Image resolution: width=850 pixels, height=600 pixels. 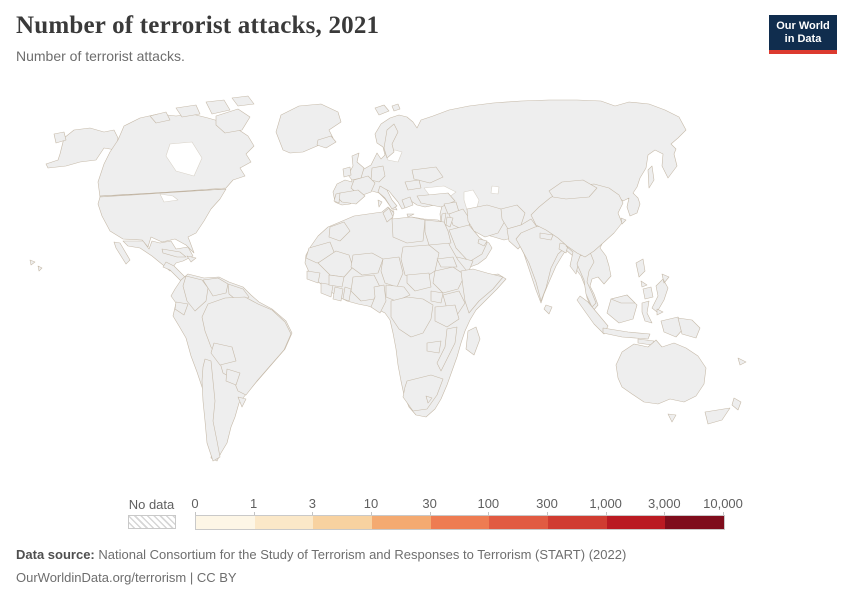 I want to click on country-greece, so click(x=408, y=207).